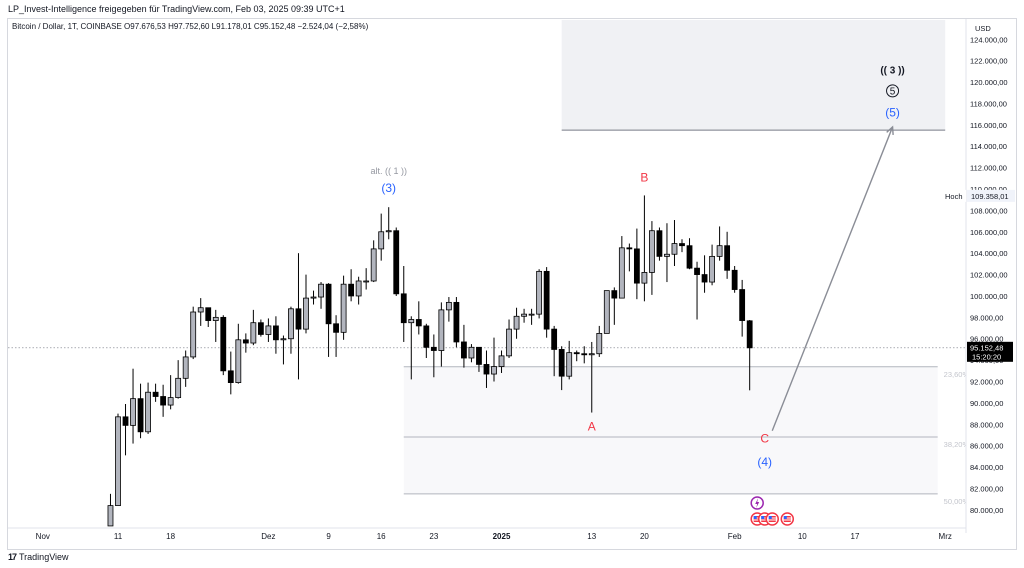  What do you see at coordinates (988, 146) in the screenshot?
I see `price-tick-label: 114.000,00` at bounding box center [988, 146].